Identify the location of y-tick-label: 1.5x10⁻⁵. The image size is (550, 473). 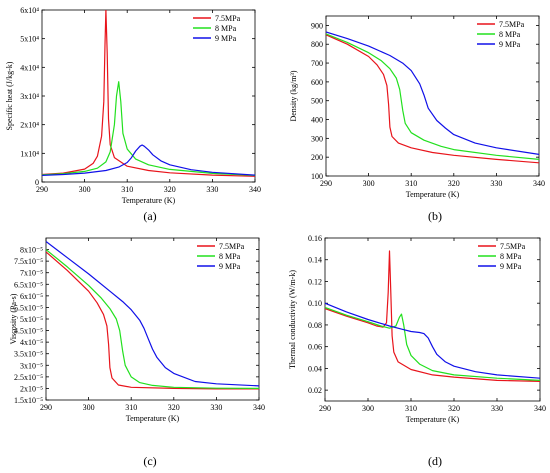
(28, 400).